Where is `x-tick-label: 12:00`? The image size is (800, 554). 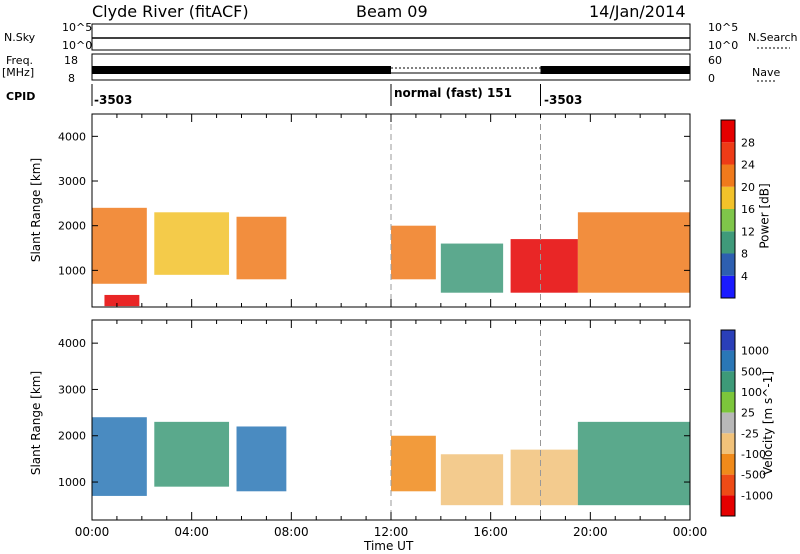 x-tick-label: 12:00 is located at coordinates (391, 532).